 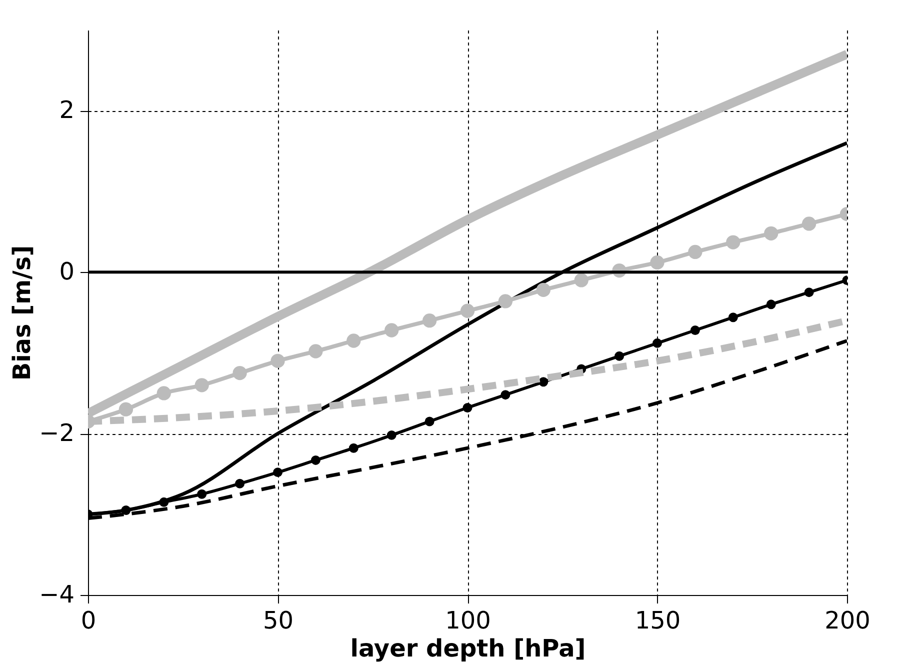 I want to click on y-tick-label: 2, so click(x=66, y=110).